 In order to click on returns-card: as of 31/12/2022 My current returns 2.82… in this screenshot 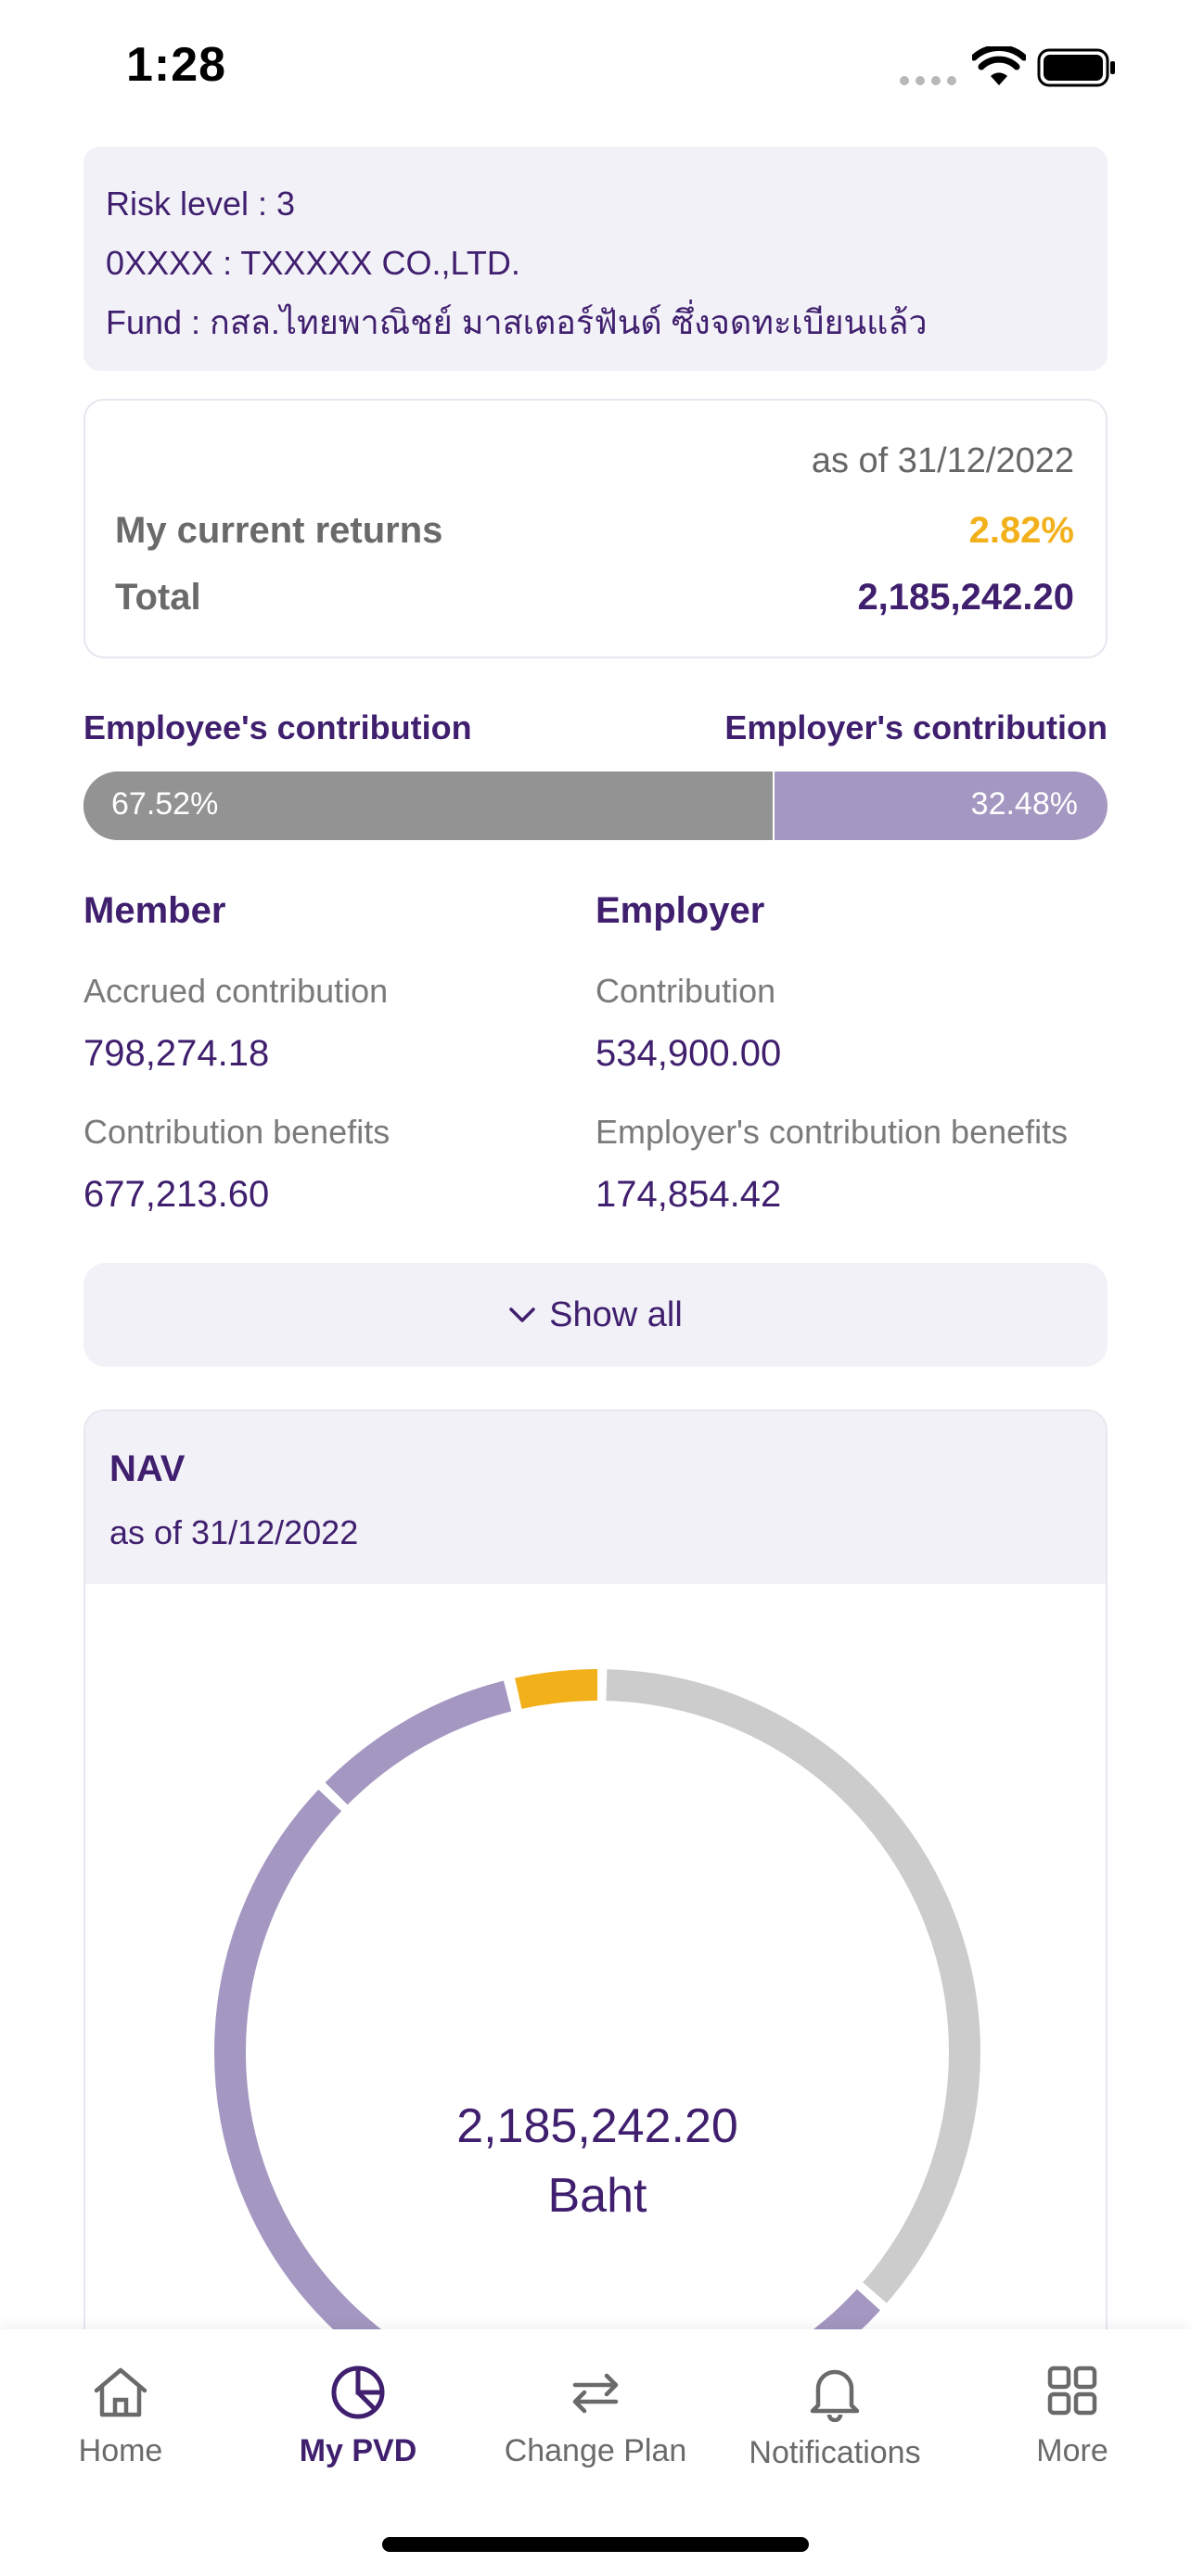, I will do `click(595, 528)`.